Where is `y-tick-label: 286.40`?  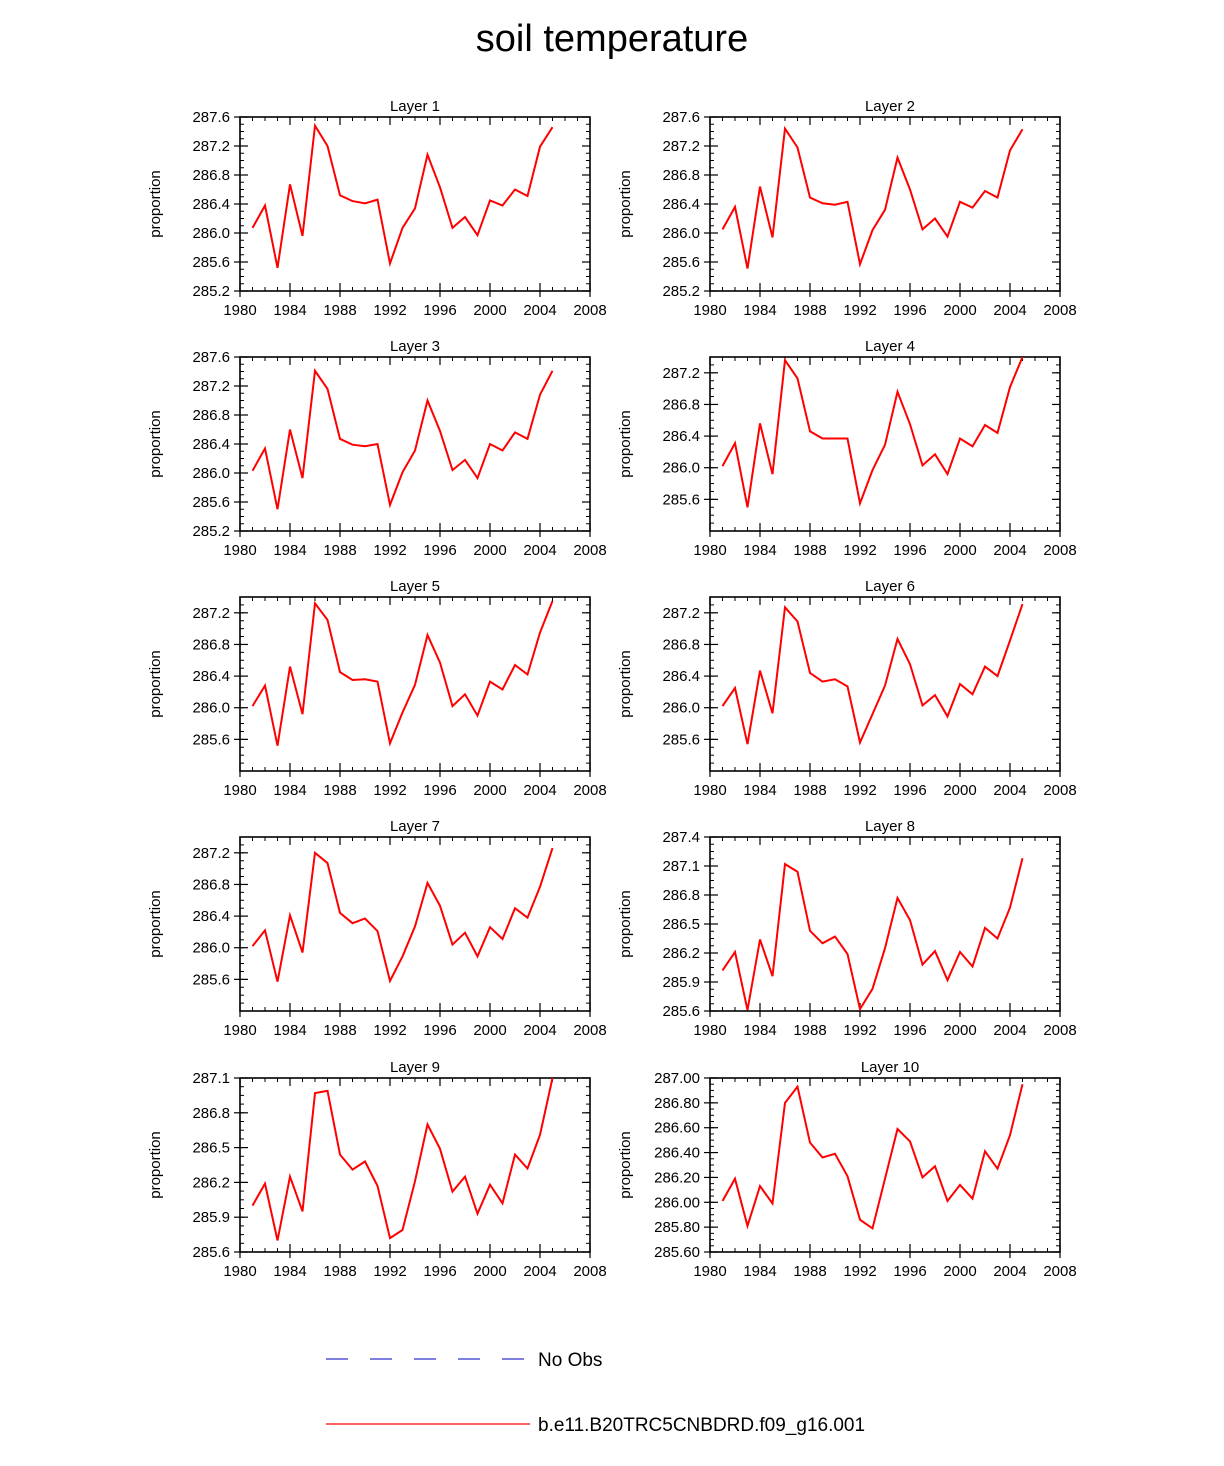
y-tick-label: 286.40 is located at coordinates (677, 1153).